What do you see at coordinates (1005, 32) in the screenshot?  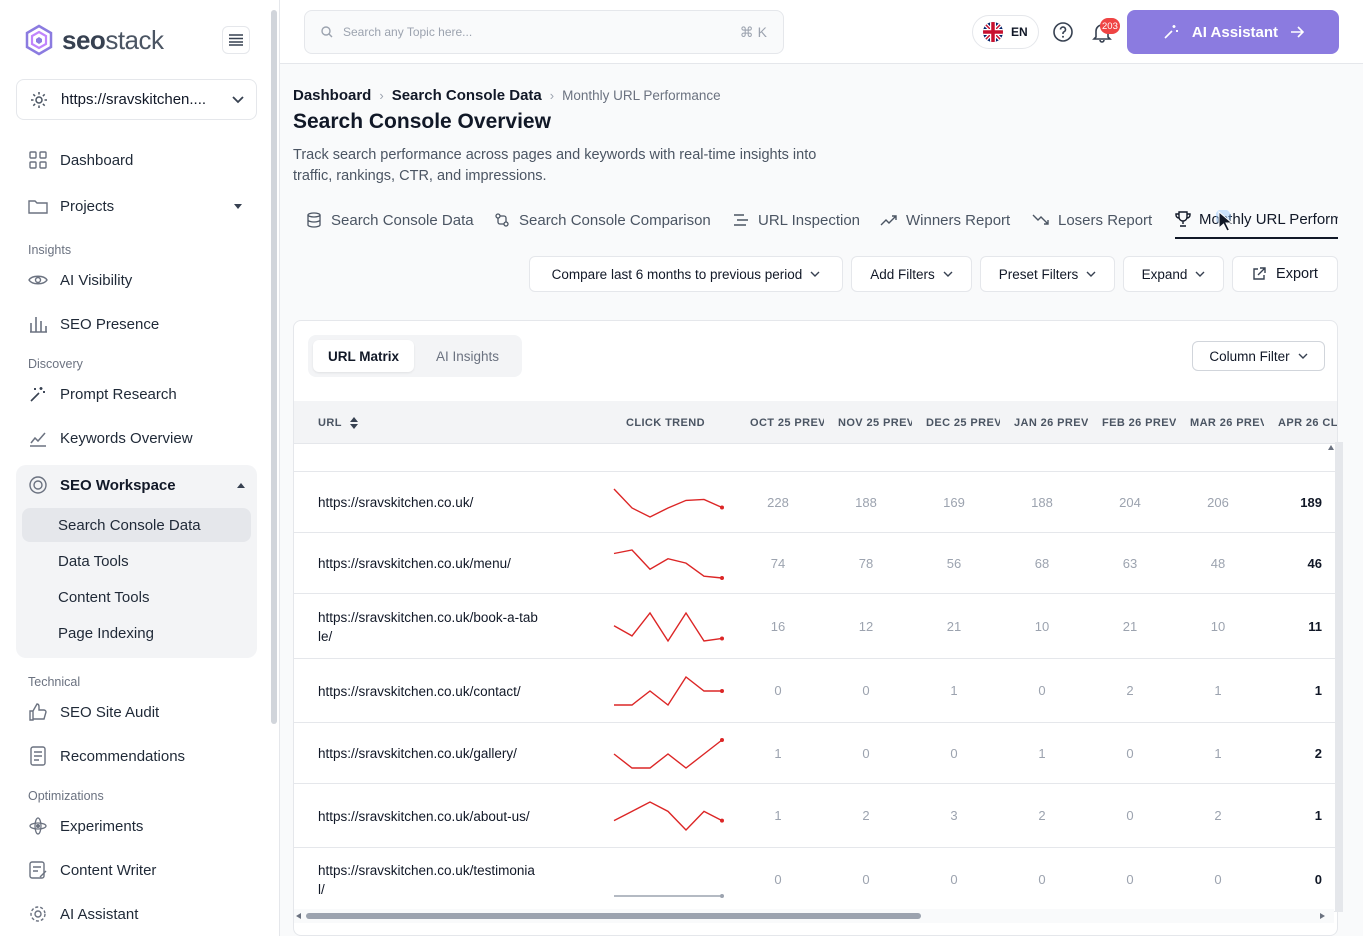 I see `language-selector: EN` at bounding box center [1005, 32].